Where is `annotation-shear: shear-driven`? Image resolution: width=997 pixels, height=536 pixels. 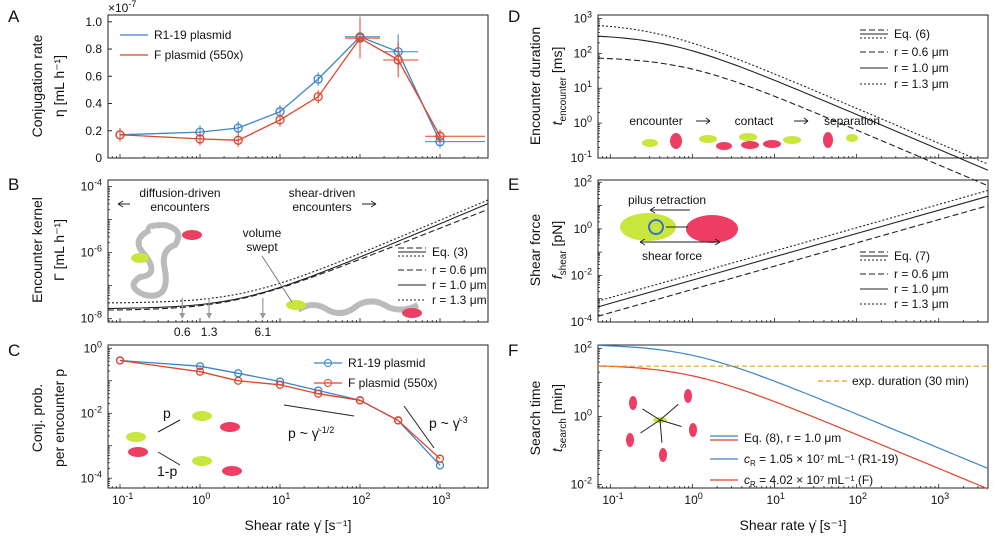 annotation-shear: shear-driven is located at coordinates (322, 193).